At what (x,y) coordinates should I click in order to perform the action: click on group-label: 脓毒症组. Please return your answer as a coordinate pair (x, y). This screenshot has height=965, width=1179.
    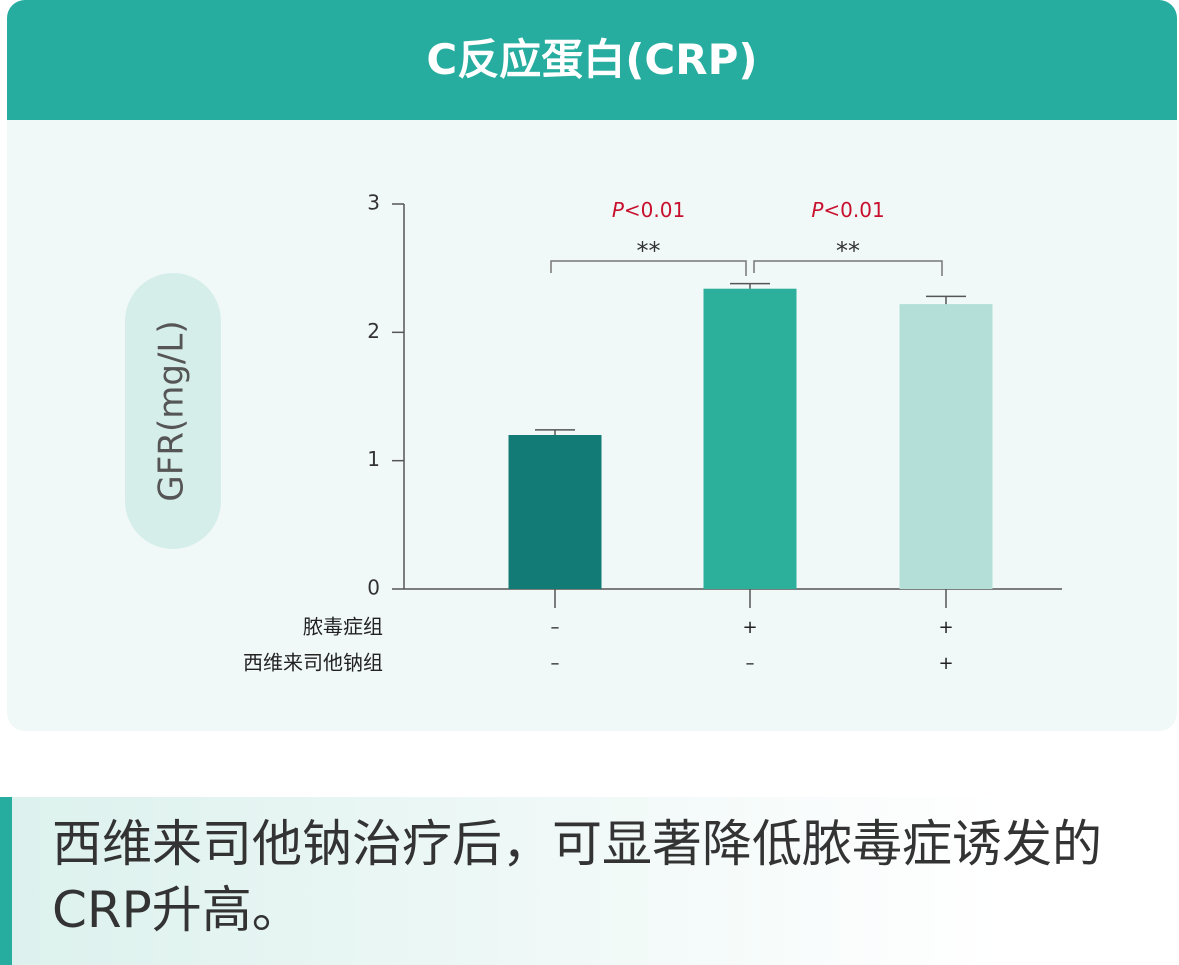
    Looking at the image, I should click on (343, 627).